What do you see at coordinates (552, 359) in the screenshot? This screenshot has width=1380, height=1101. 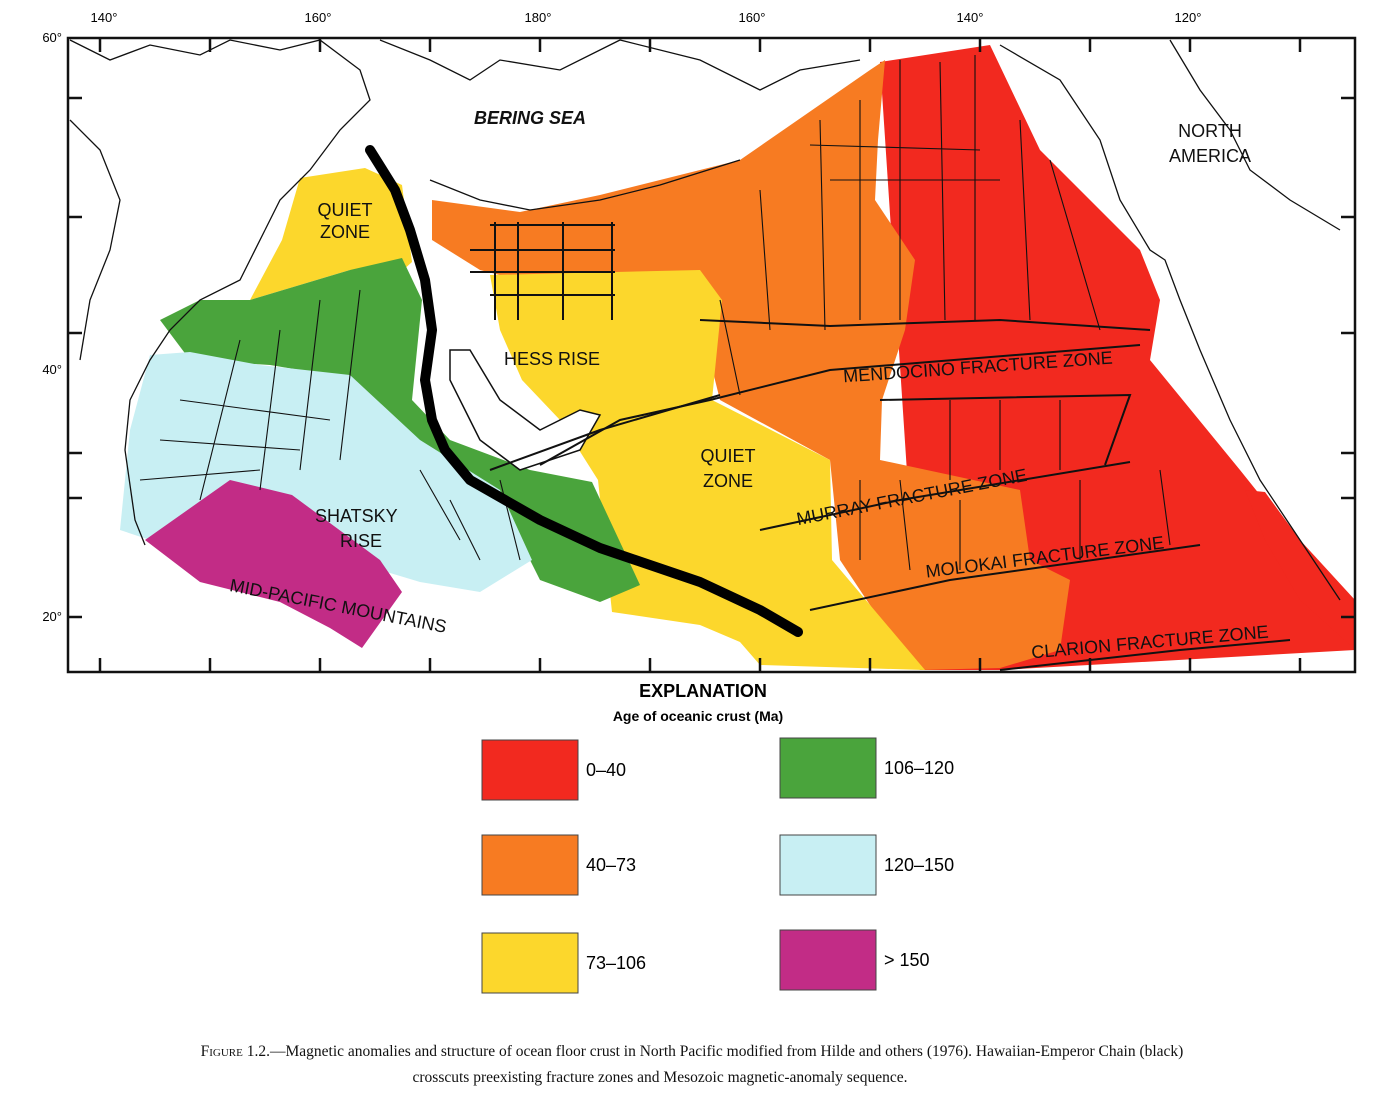 I see `map-label: HESS RISE` at bounding box center [552, 359].